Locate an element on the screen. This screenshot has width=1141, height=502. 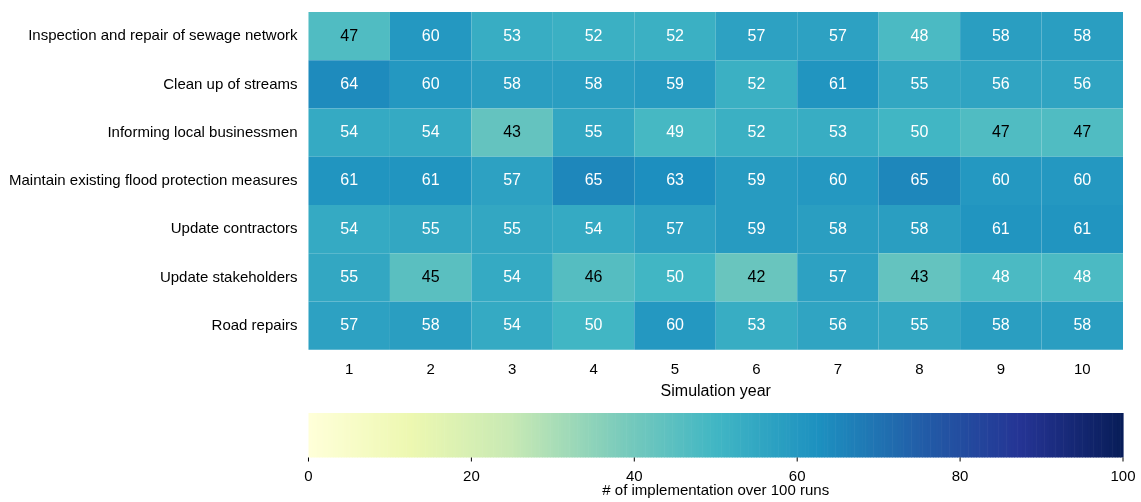
color-bar-title: # of implementation over 100 runs is located at coordinates (716, 490).